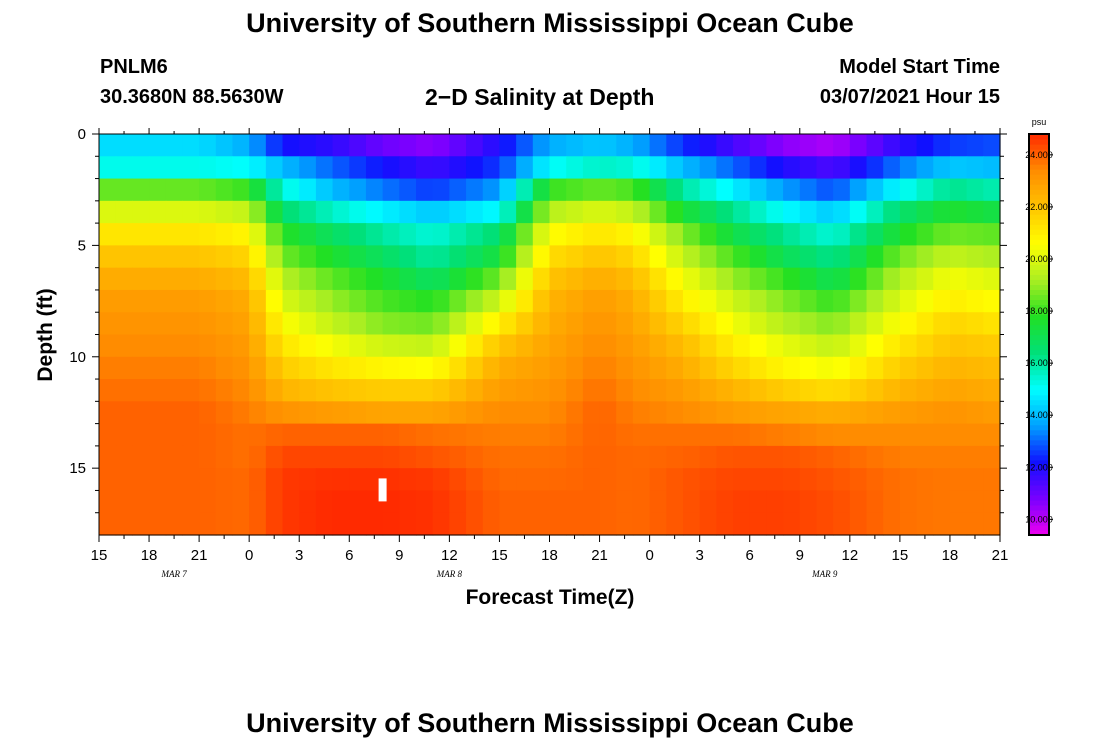  What do you see at coordinates (449, 574) in the screenshot?
I see `x-date-label: MAR 8` at bounding box center [449, 574].